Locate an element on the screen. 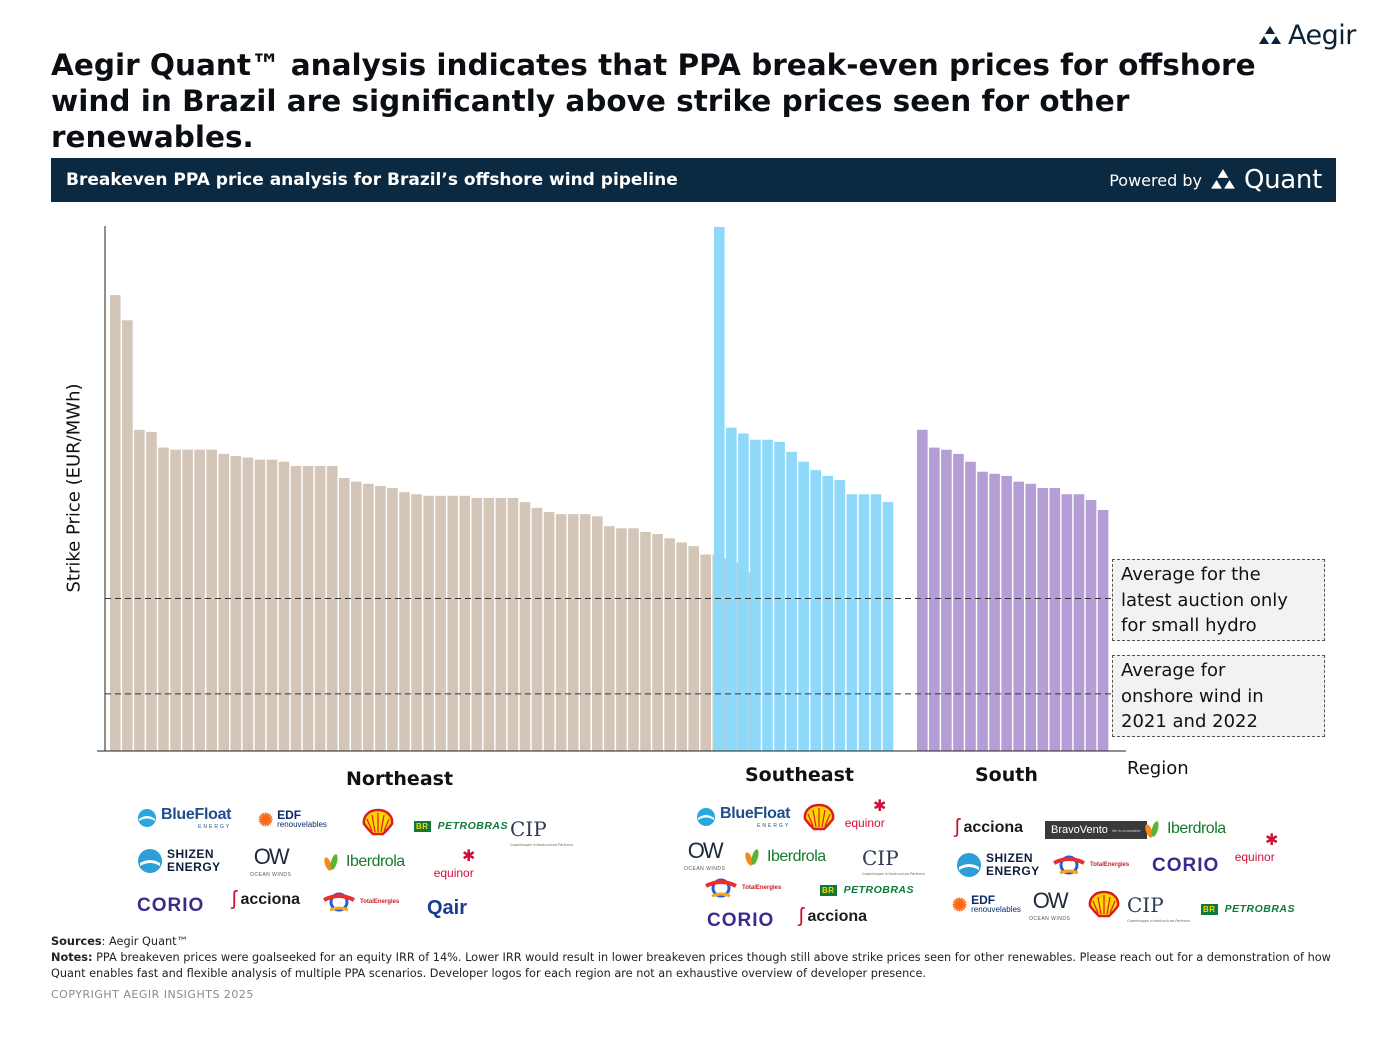  bluefloat-logo: BlueFloat ENERGY is located at coordinates (184, 818).